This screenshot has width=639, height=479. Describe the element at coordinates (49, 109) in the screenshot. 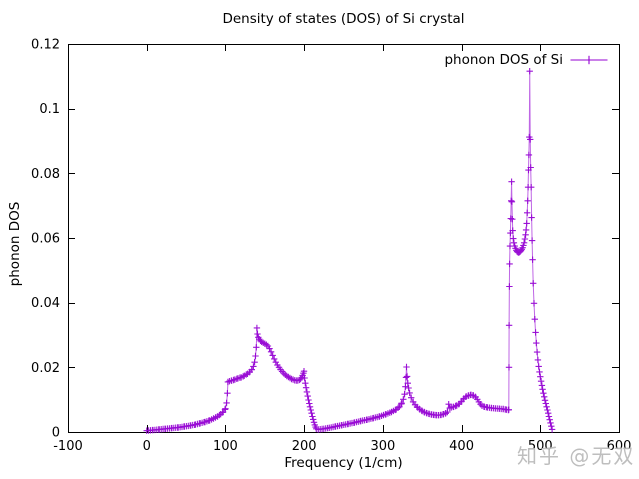

I see `y-tick-label: 0.1` at that location.